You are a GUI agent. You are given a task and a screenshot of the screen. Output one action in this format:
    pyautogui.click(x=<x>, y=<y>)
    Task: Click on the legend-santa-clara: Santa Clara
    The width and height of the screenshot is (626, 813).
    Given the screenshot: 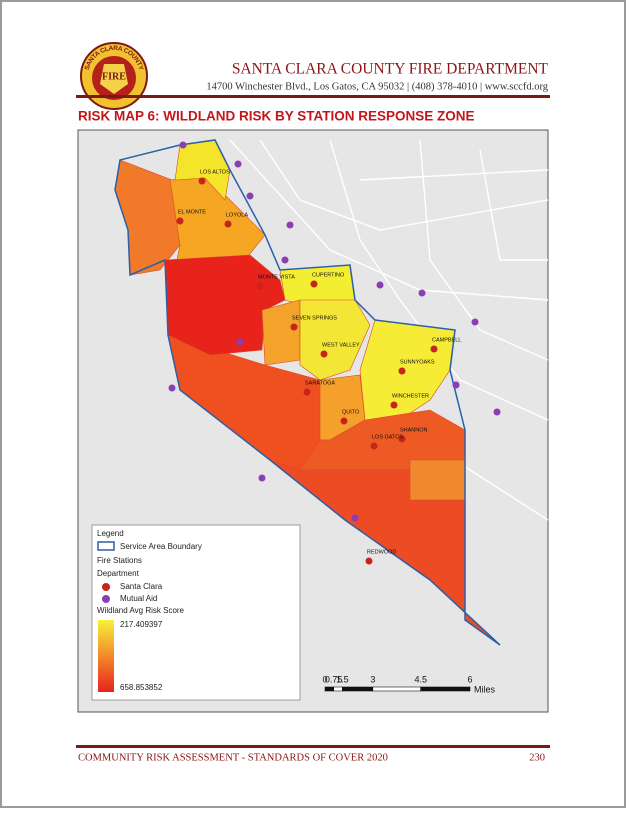 What is the action you would take?
    pyautogui.click(x=141, y=586)
    